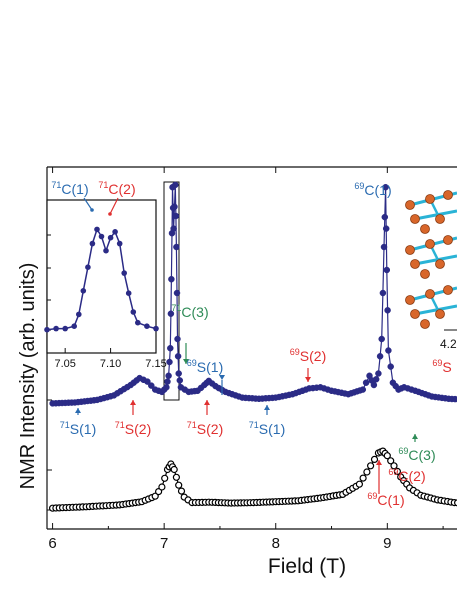  Describe the element at coordinates (52, 543) in the screenshot. I see `x-tick-label: 6` at that location.